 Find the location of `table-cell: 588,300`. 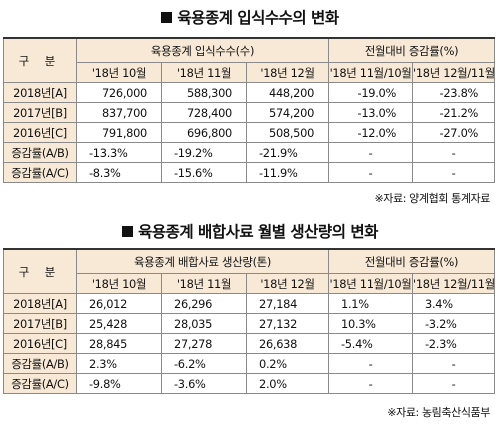

table-cell: 588,300 is located at coordinates (204, 92).